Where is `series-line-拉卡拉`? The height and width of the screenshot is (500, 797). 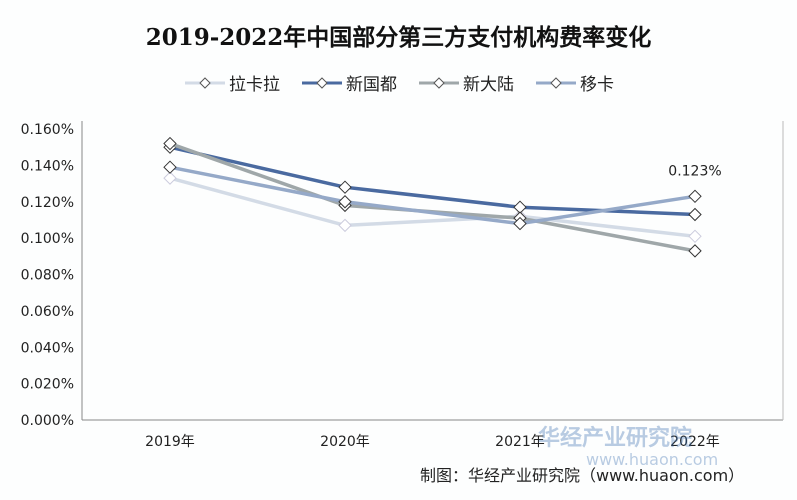
series-line-拉卡拉 is located at coordinates (432, 207).